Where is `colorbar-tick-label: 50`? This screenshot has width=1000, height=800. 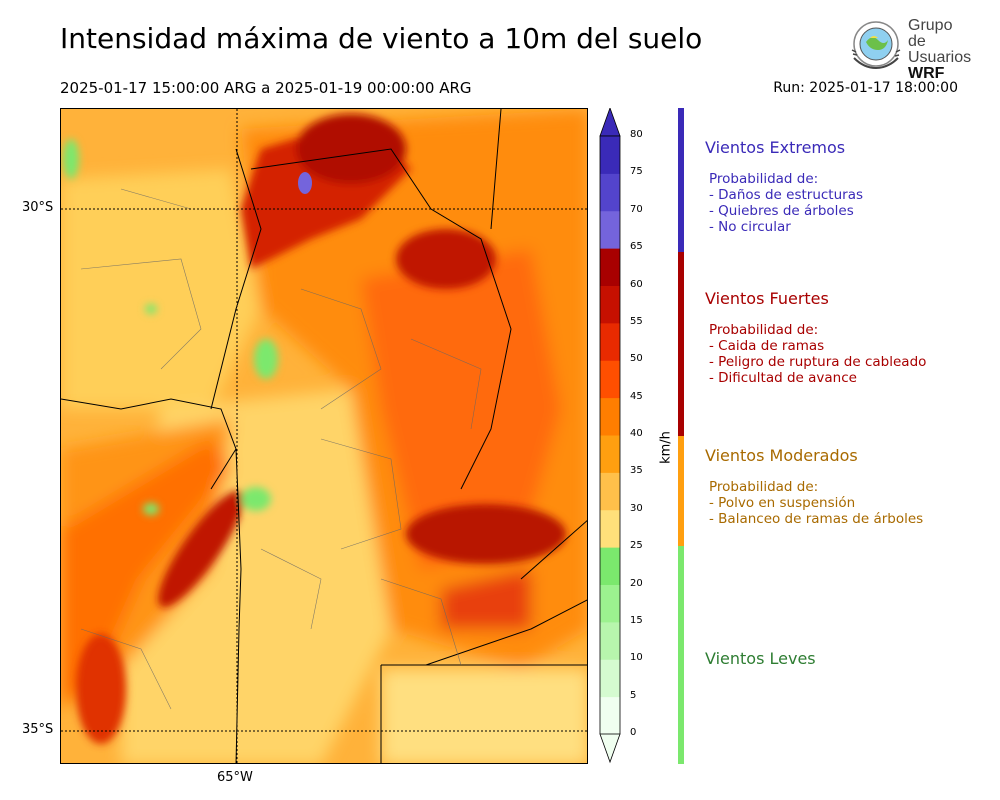 colorbar-tick-label: 50 is located at coordinates (636, 359).